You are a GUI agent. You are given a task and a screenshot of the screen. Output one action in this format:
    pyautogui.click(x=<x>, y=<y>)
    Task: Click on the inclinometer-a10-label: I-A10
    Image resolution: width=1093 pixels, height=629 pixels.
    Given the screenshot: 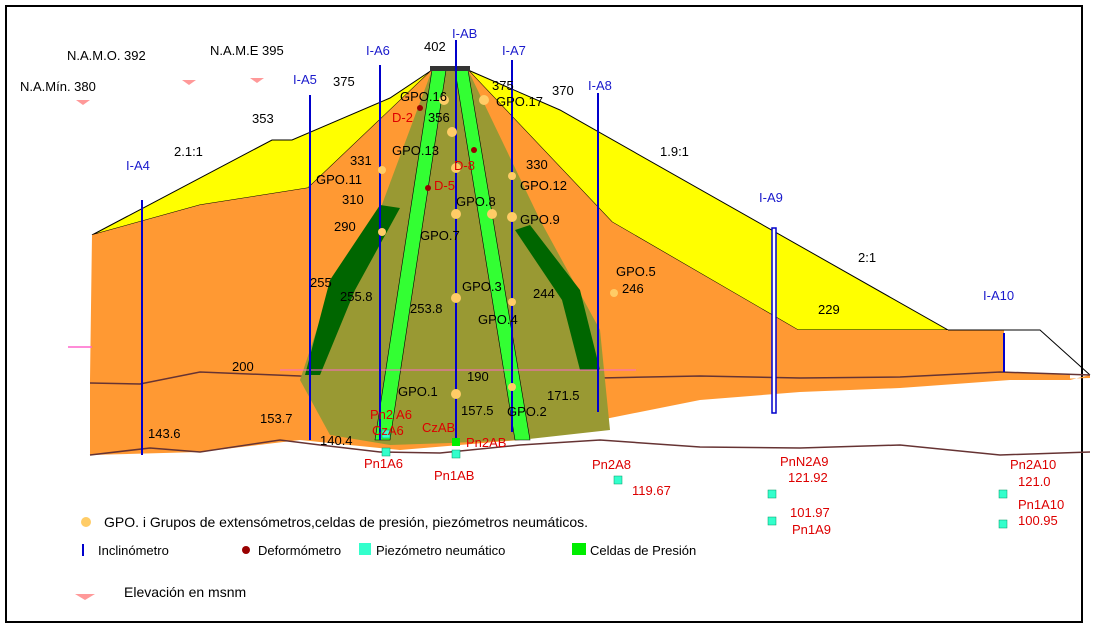 What is the action you would take?
    pyautogui.click(x=998, y=295)
    